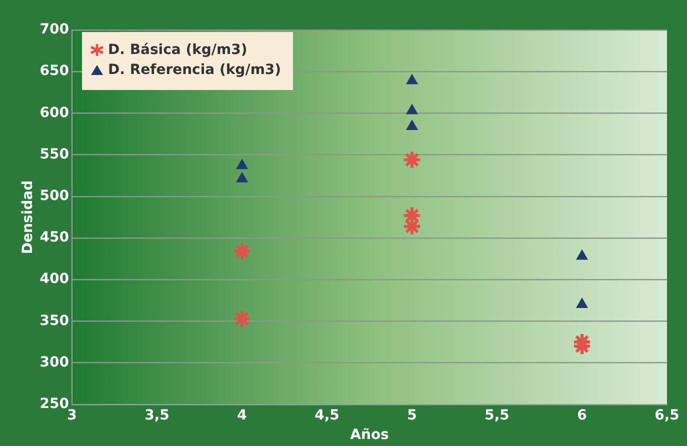 The width and height of the screenshot is (687, 446). I want to click on y-tick-label: 400, so click(55, 279).